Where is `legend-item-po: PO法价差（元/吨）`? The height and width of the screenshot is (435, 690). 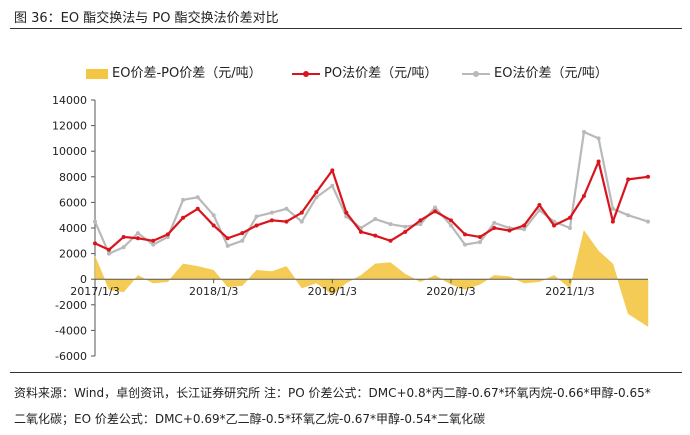
legend-item-po: PO法价差（元/吨） is located at coordinates (364, 71).